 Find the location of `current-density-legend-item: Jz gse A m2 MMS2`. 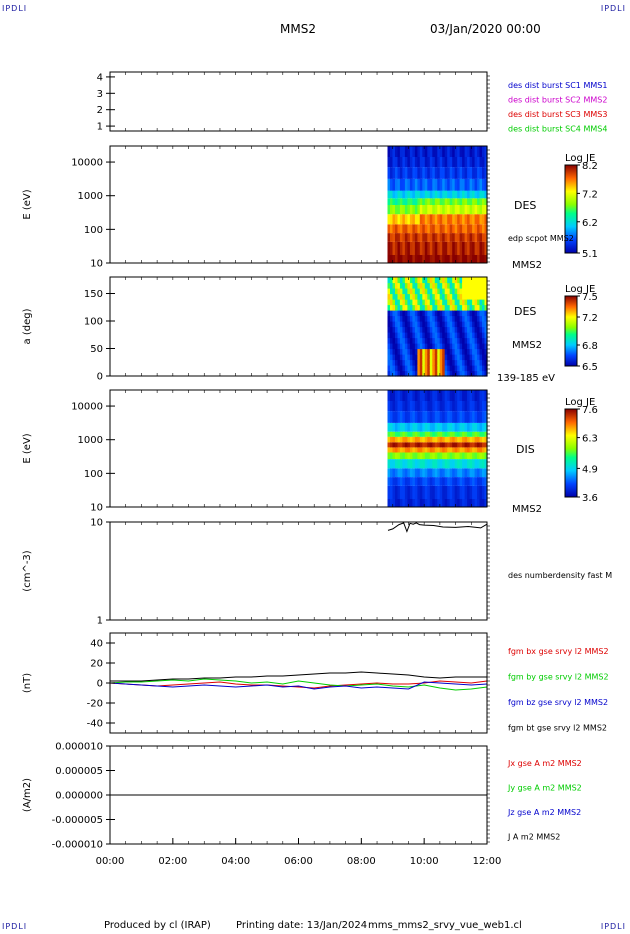

current-density-legend-item: Jz gse A m2 MMS2 is located at coordinates (544, 812).